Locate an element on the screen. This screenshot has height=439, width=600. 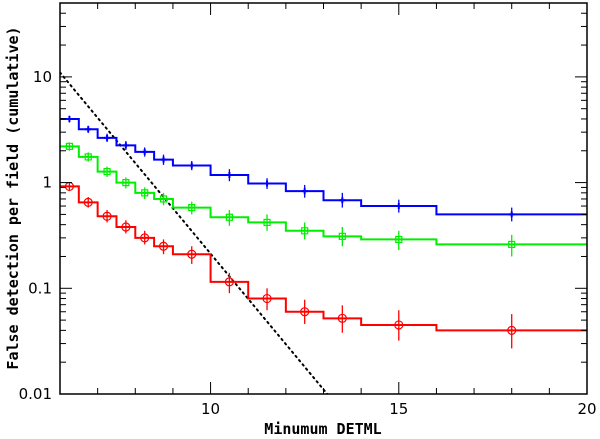
y-tick-label: 10 is located at coordinates (42, 77).